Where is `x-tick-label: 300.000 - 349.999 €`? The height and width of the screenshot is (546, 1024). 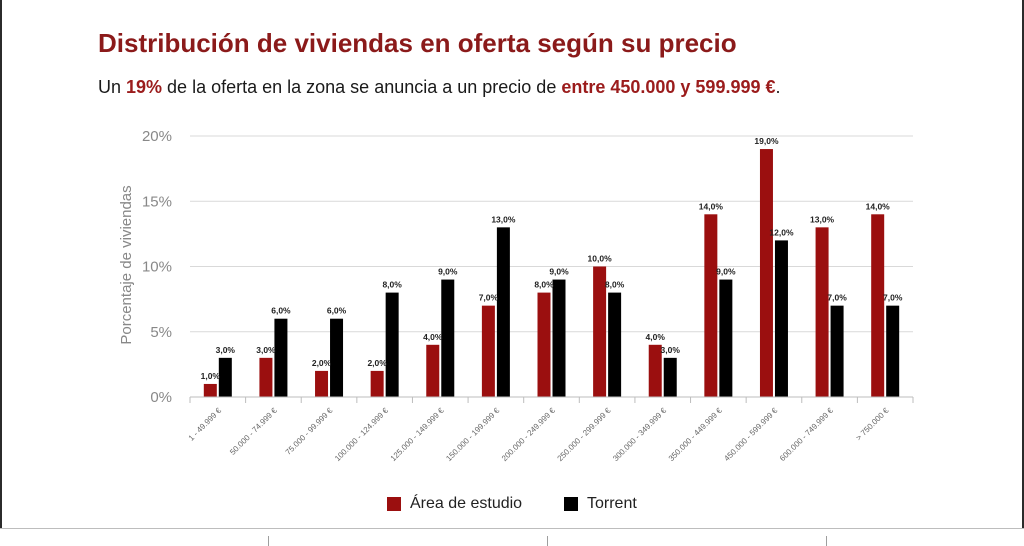 x-tick-label: 300.000 - 349.999 € is located at coordinates (639, 434).